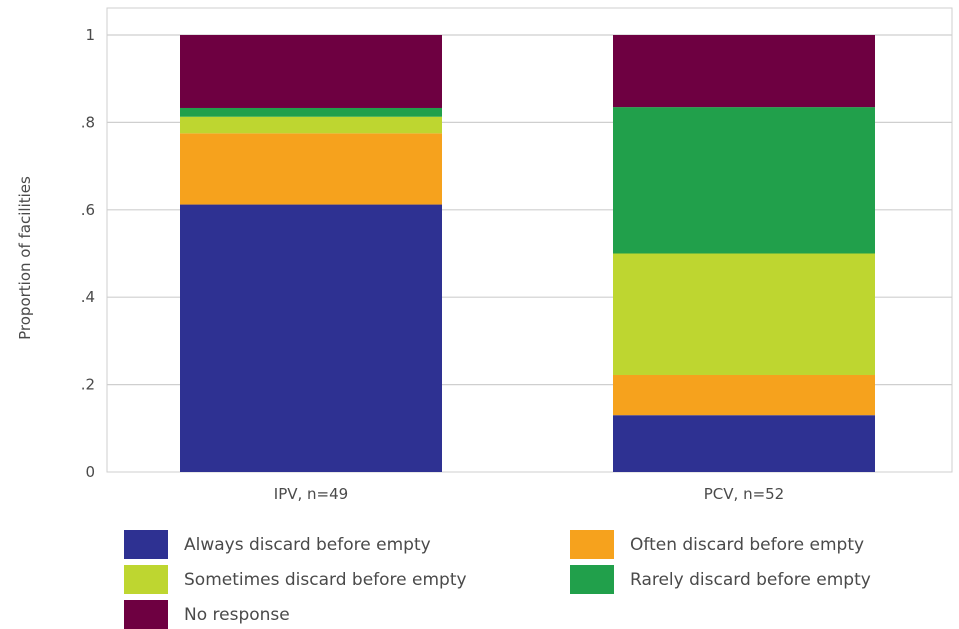 This screenshot has height=629, width=959. I want to click on legend-item: Often discard before empty, so click(717, 544).